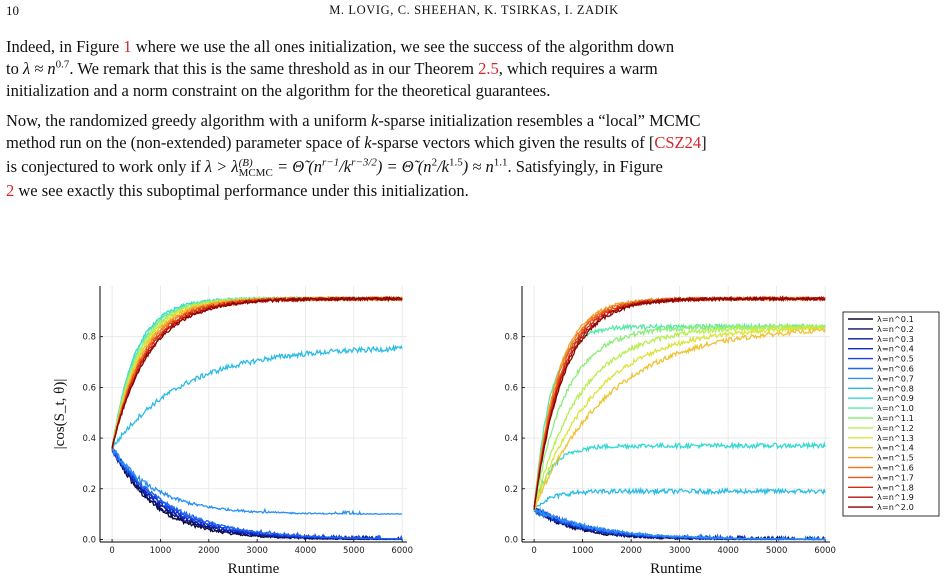 Image resolution: width=948 pixels, height=588 pixels. What do you see at coordinates (478, 166) in the screenshot?
I see `math-run: ) ≈ n` at bounding box center [478, 166].